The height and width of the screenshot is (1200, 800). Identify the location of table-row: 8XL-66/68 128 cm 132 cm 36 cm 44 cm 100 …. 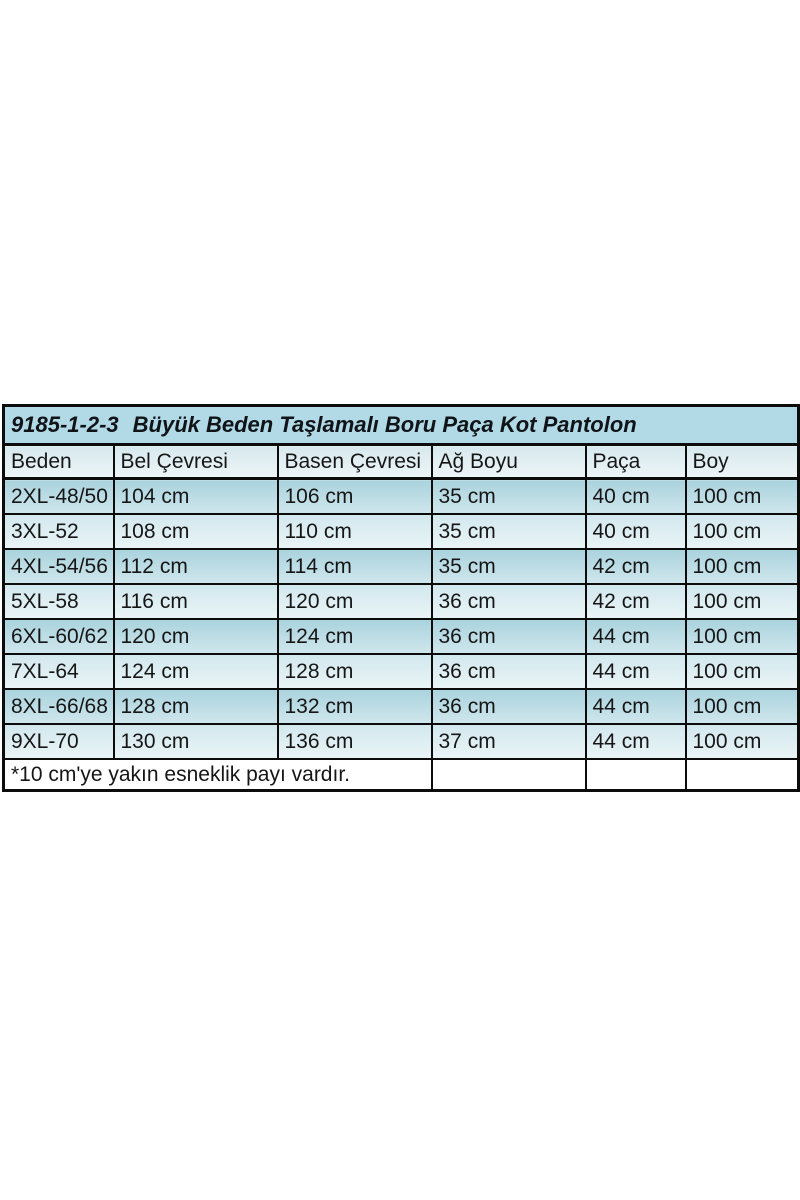
(401, 706).